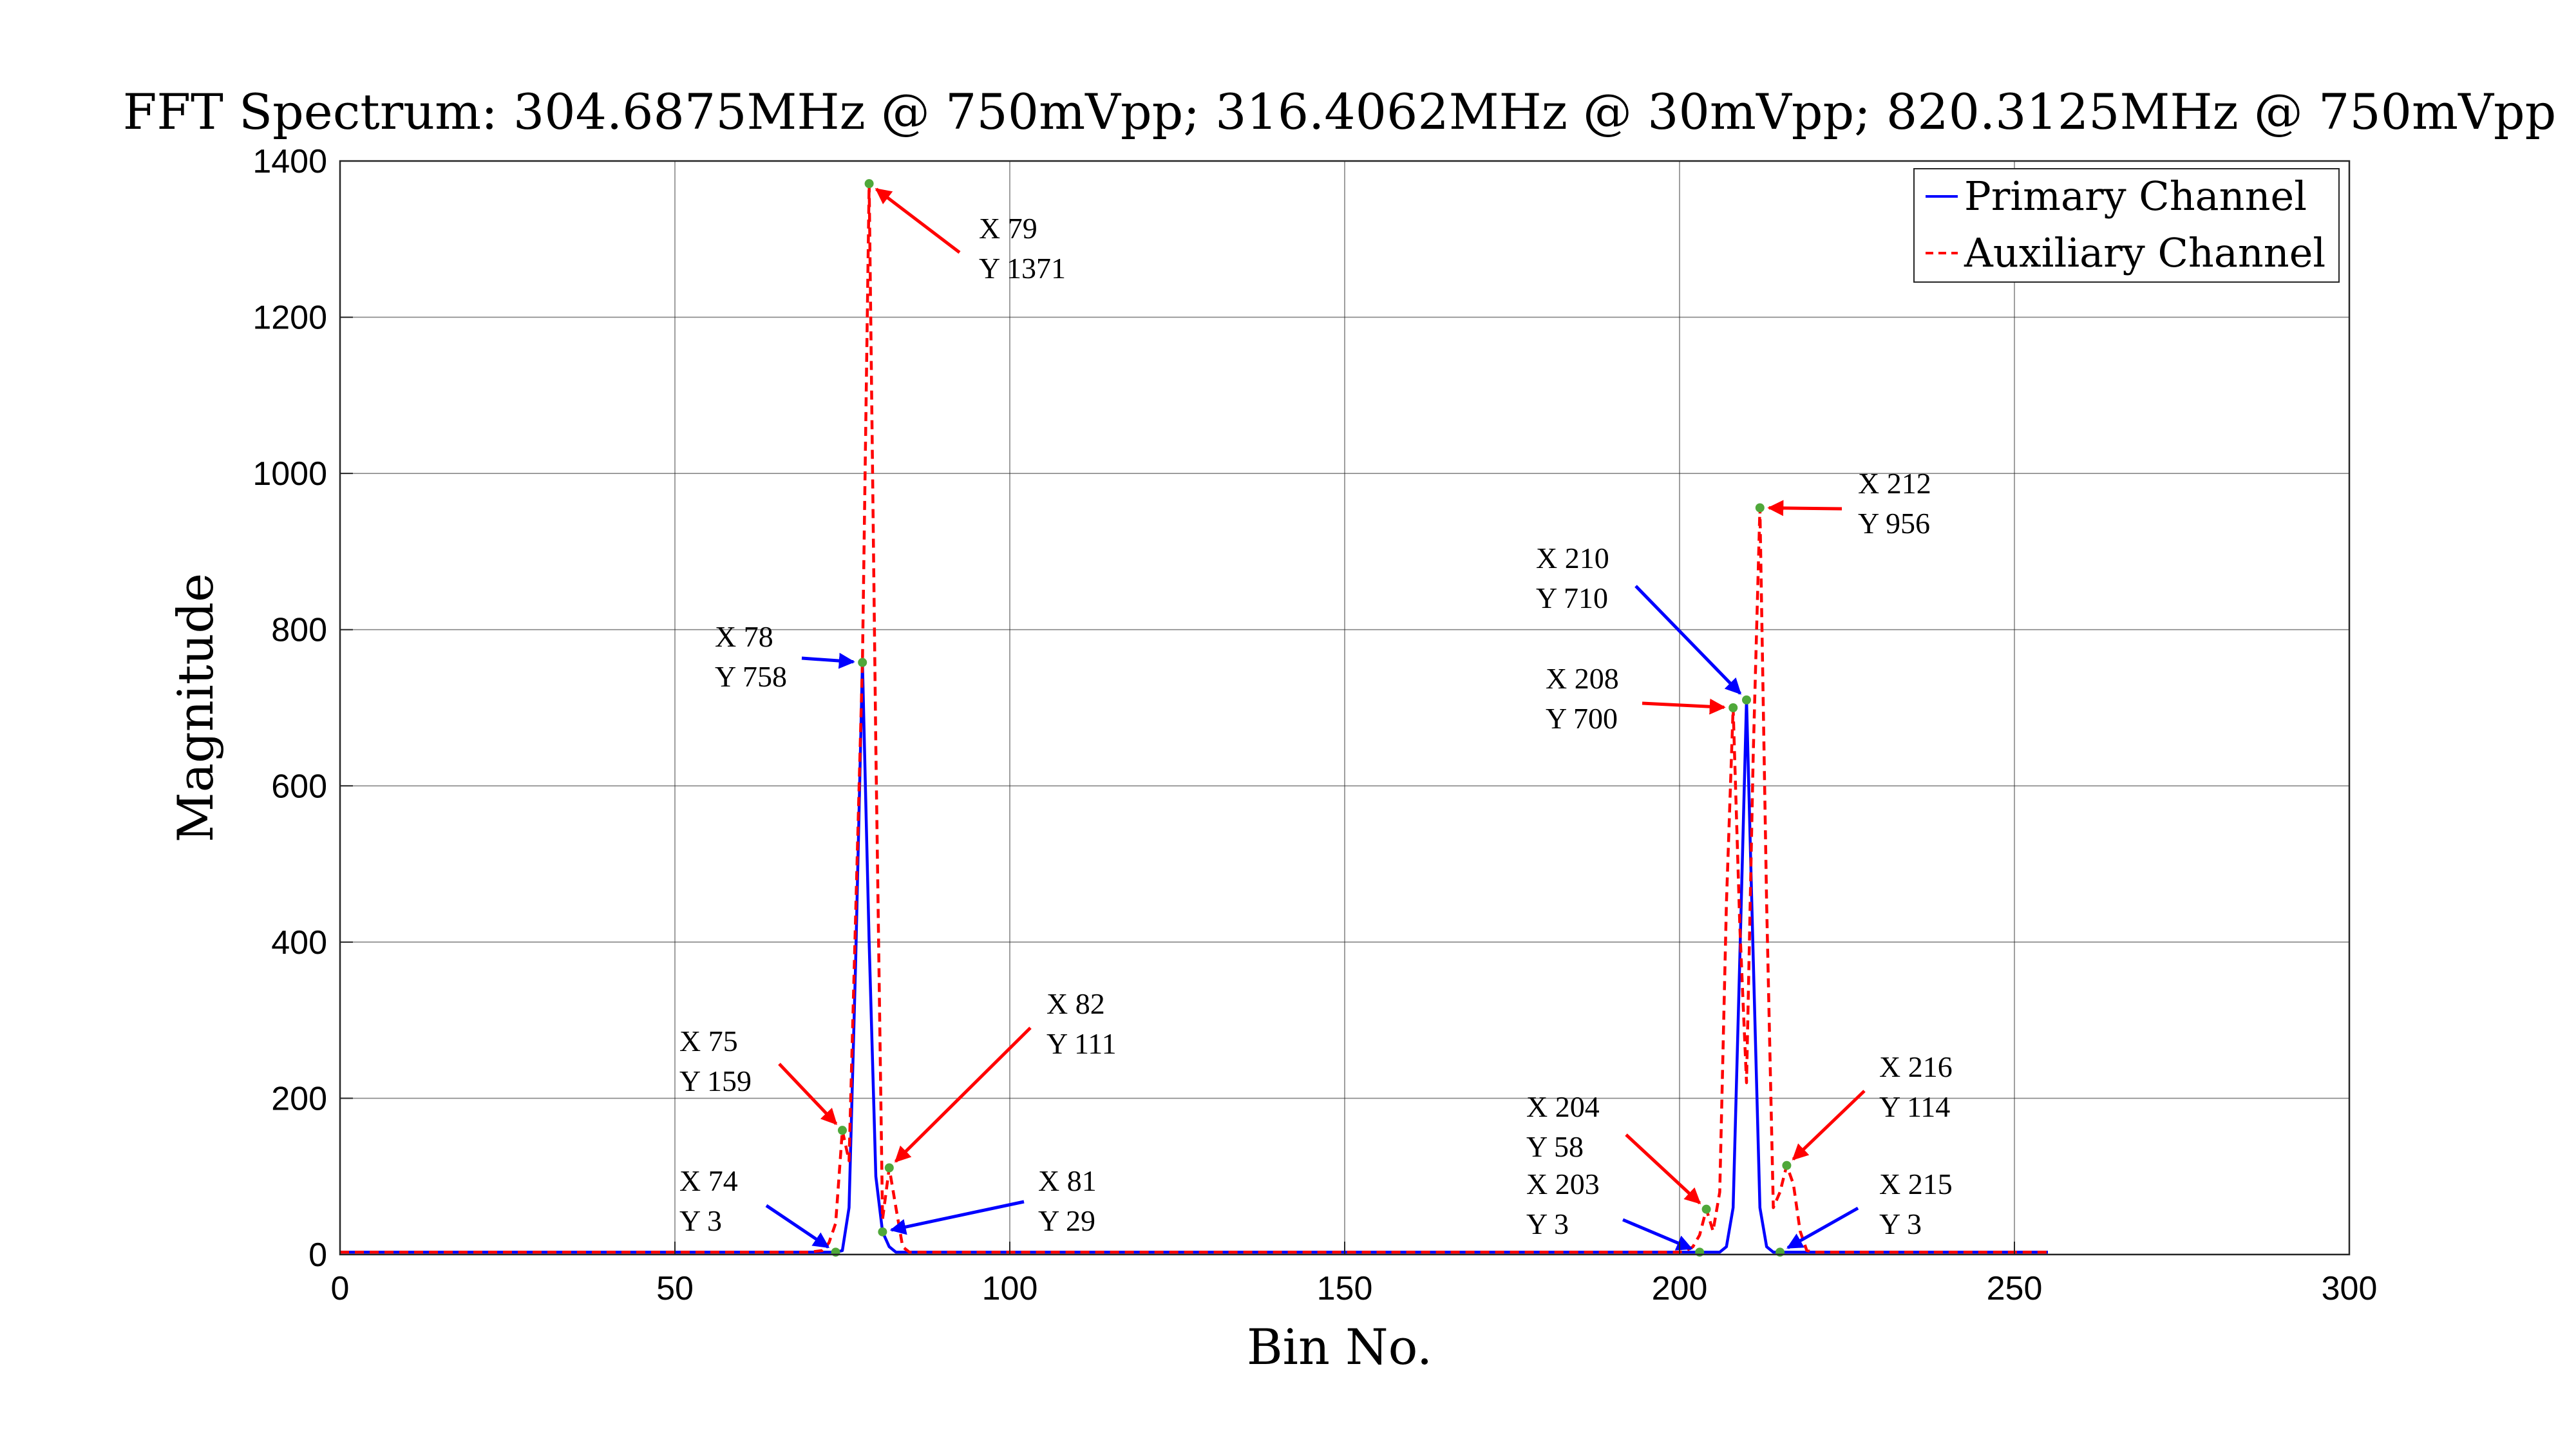  What do you see at coordinates (1563, 1184) in the screenshot?
I see `datatip-x-label: X 203` at bounding box center [1563, 1184].